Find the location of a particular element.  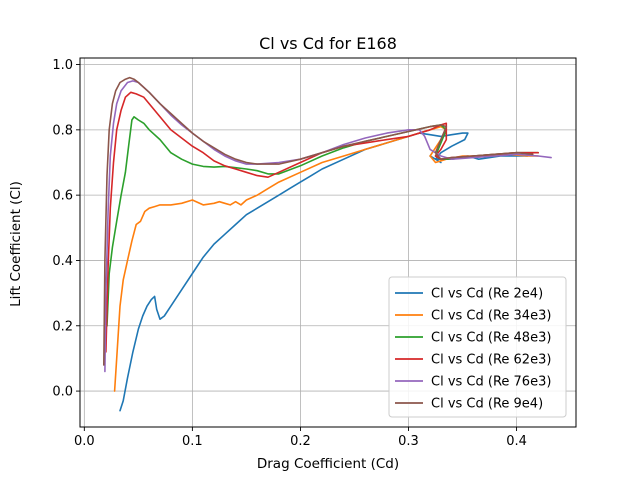

legend-label-3: Cl vs Cd (Re 62e3) is located at coordinates (491, 360).